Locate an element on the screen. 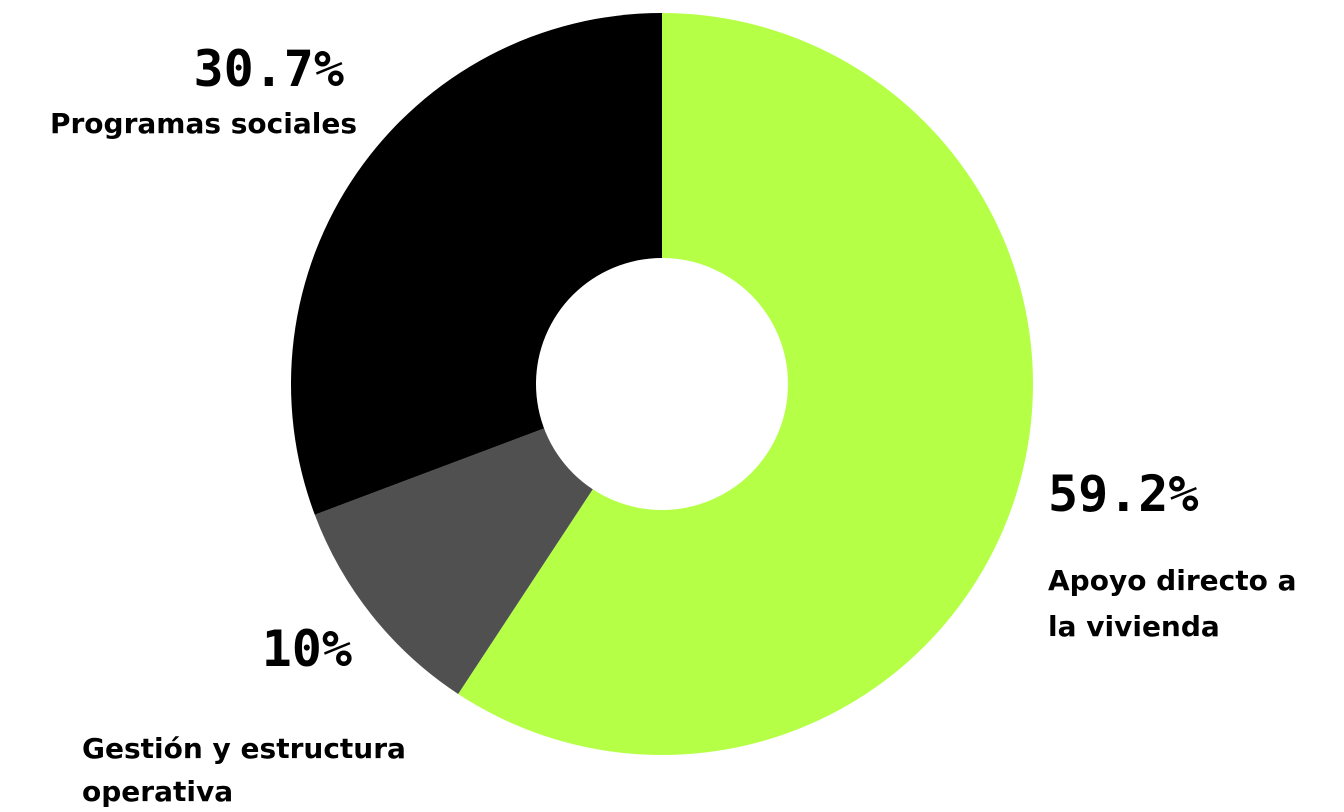 The image size is (1344, 812). slice-value-label-gestion: 10% is located at coordinates (307, 649).